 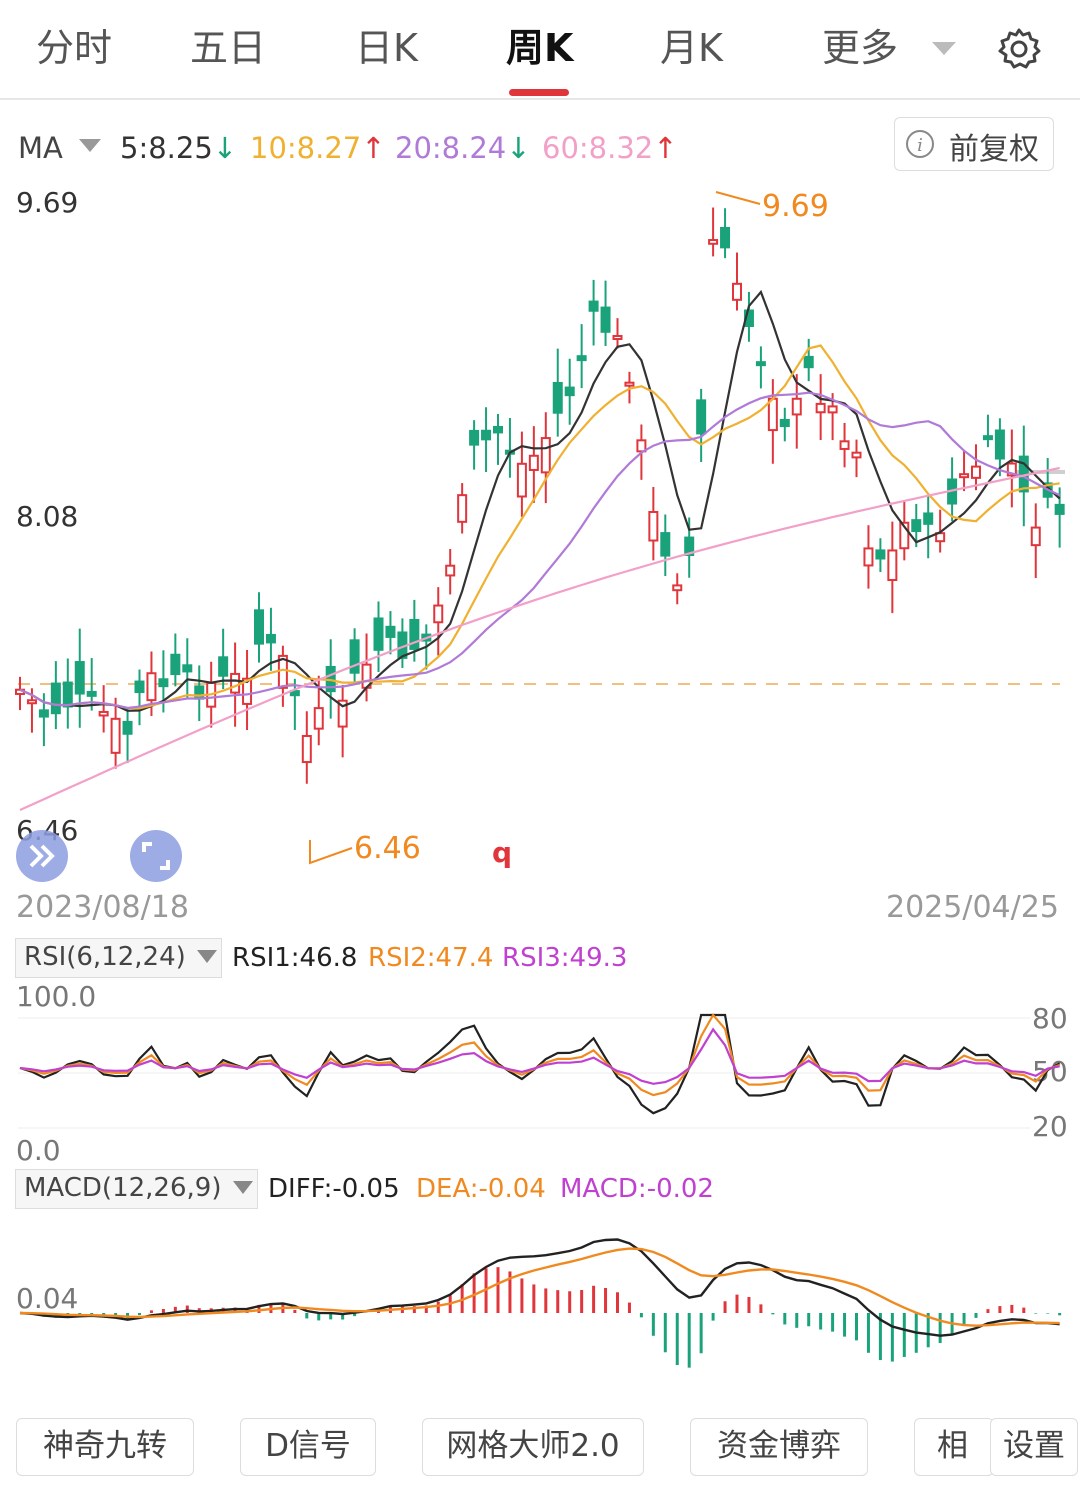 What do you see at coordinates (318, 148) in the screenshot?
I see `ma10-value: 10:8.27↑` at bounding box center [318, 148].